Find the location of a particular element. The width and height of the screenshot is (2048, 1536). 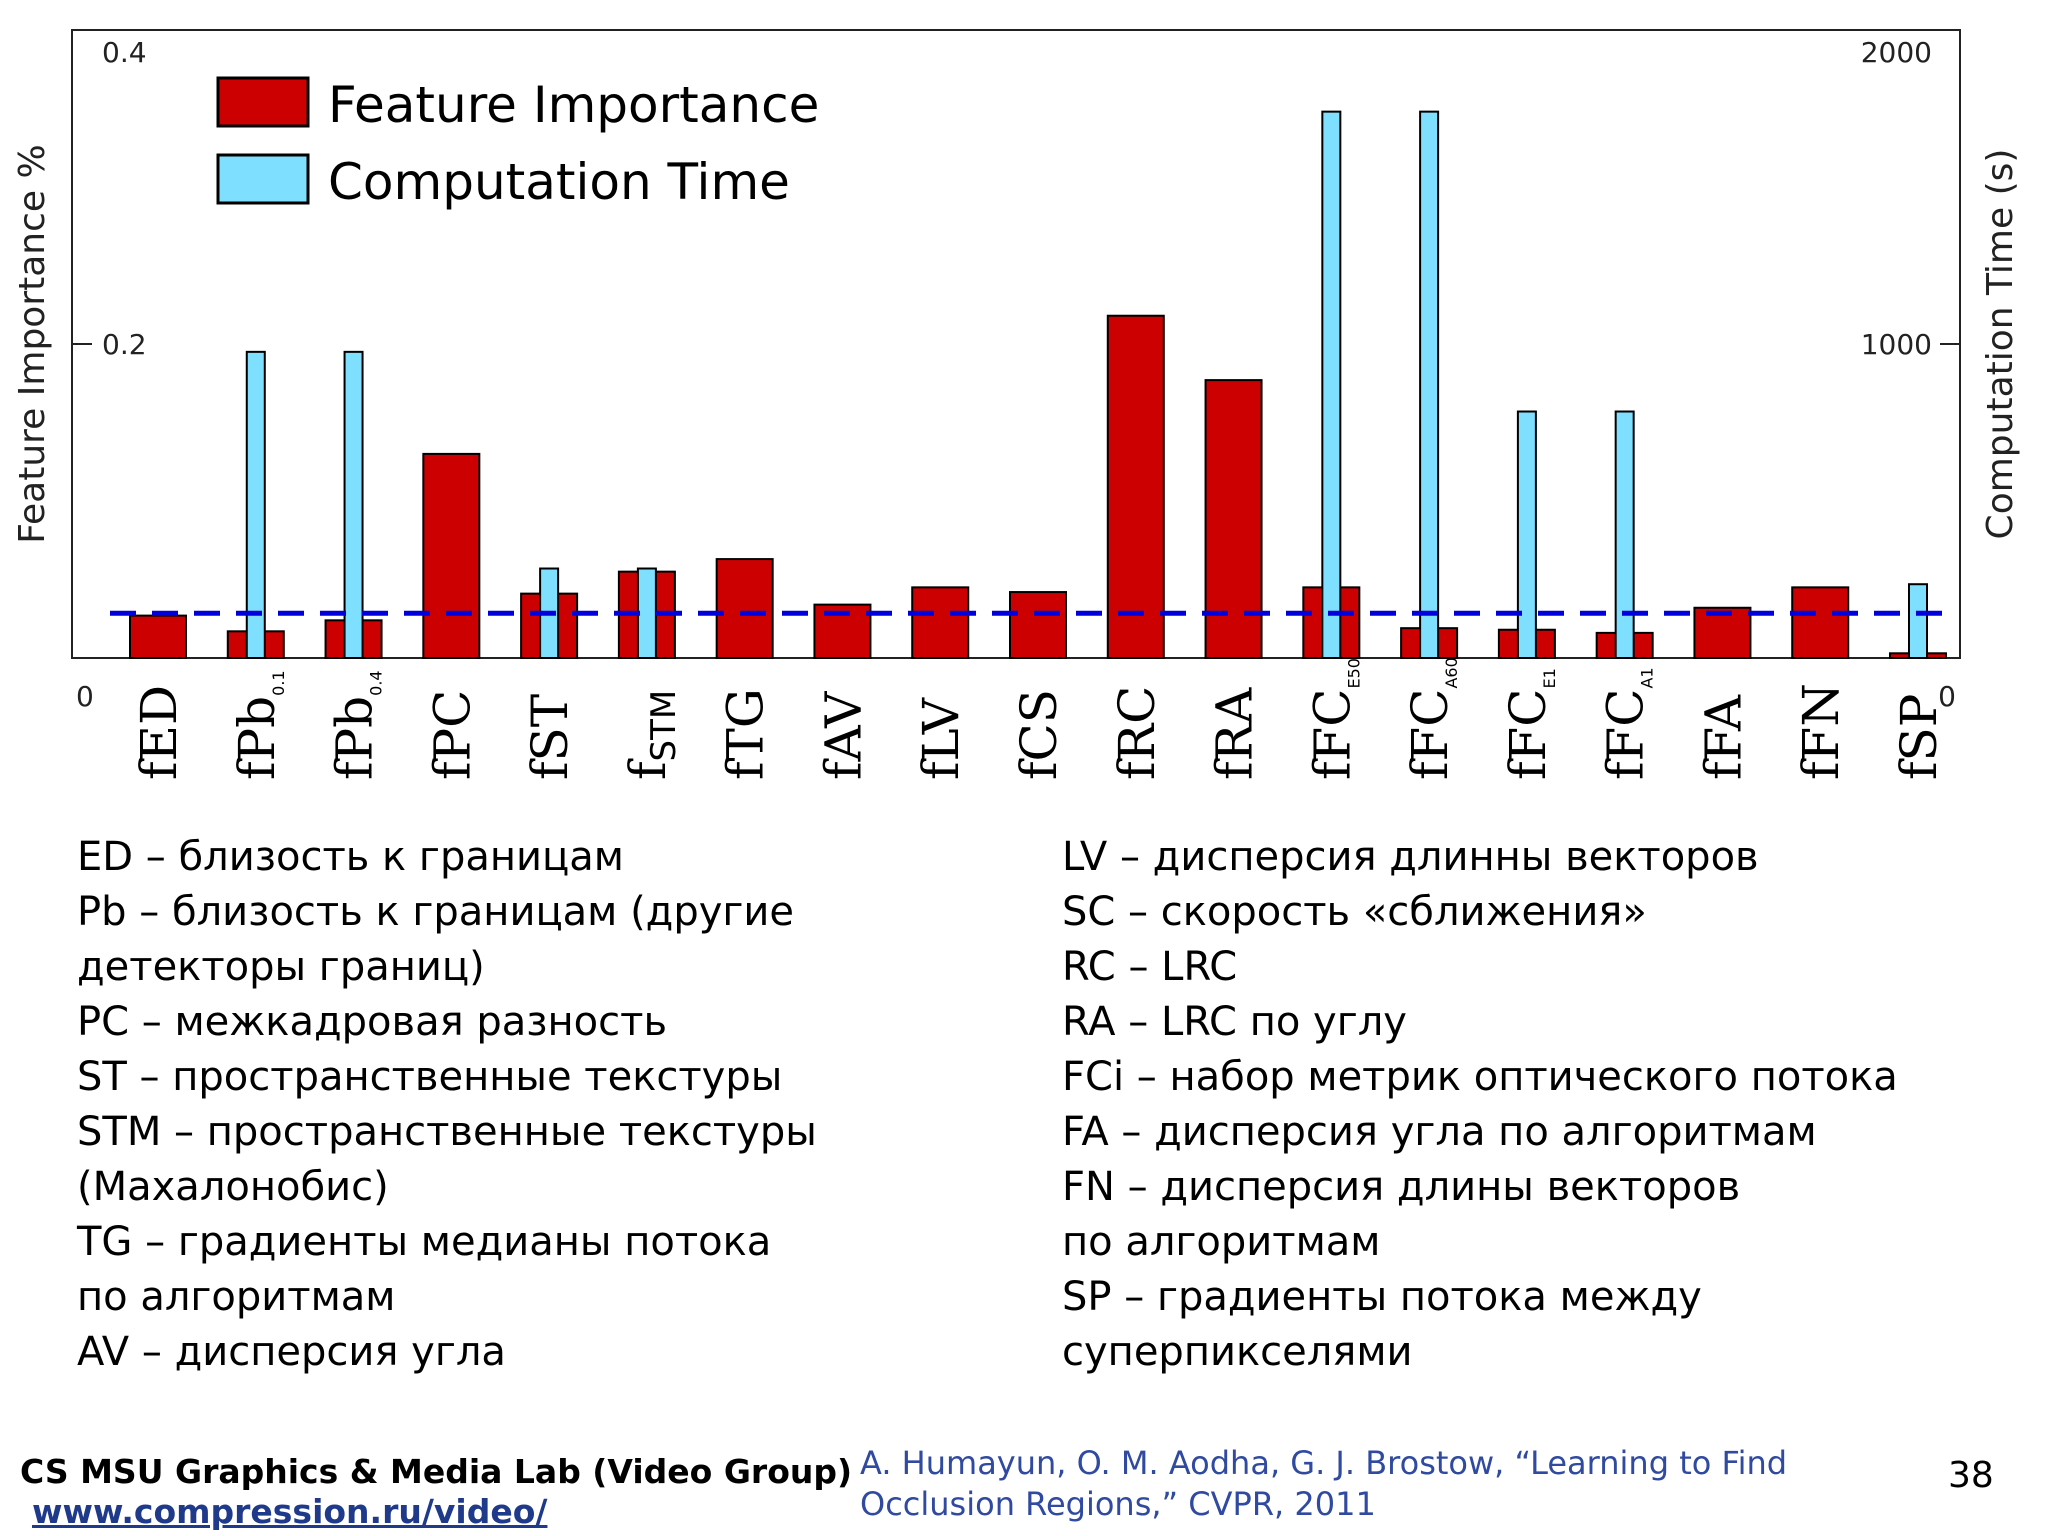

x-tick-label: fED is located at coordinates (159, 732).